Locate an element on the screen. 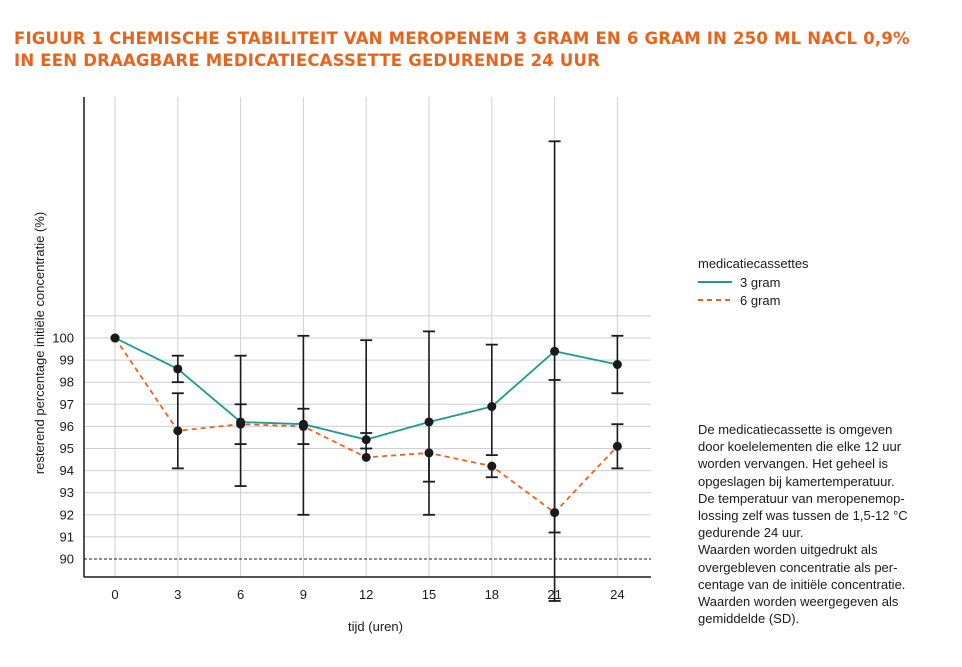 Image resolution: width=962 pixels, height=667 pixels. note-line: De temperatuur van meropenemop- is located at coordinates (801, 498).